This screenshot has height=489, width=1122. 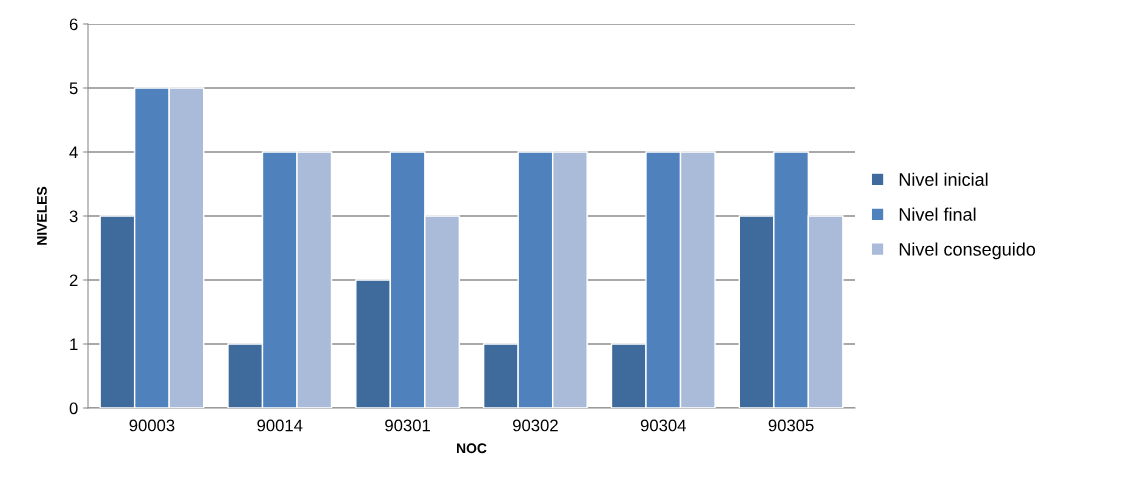 What do you see at coordinates (73, 408) in the screenshot?
I see `y-tick-label: 0` at bounding box center [73, 408].